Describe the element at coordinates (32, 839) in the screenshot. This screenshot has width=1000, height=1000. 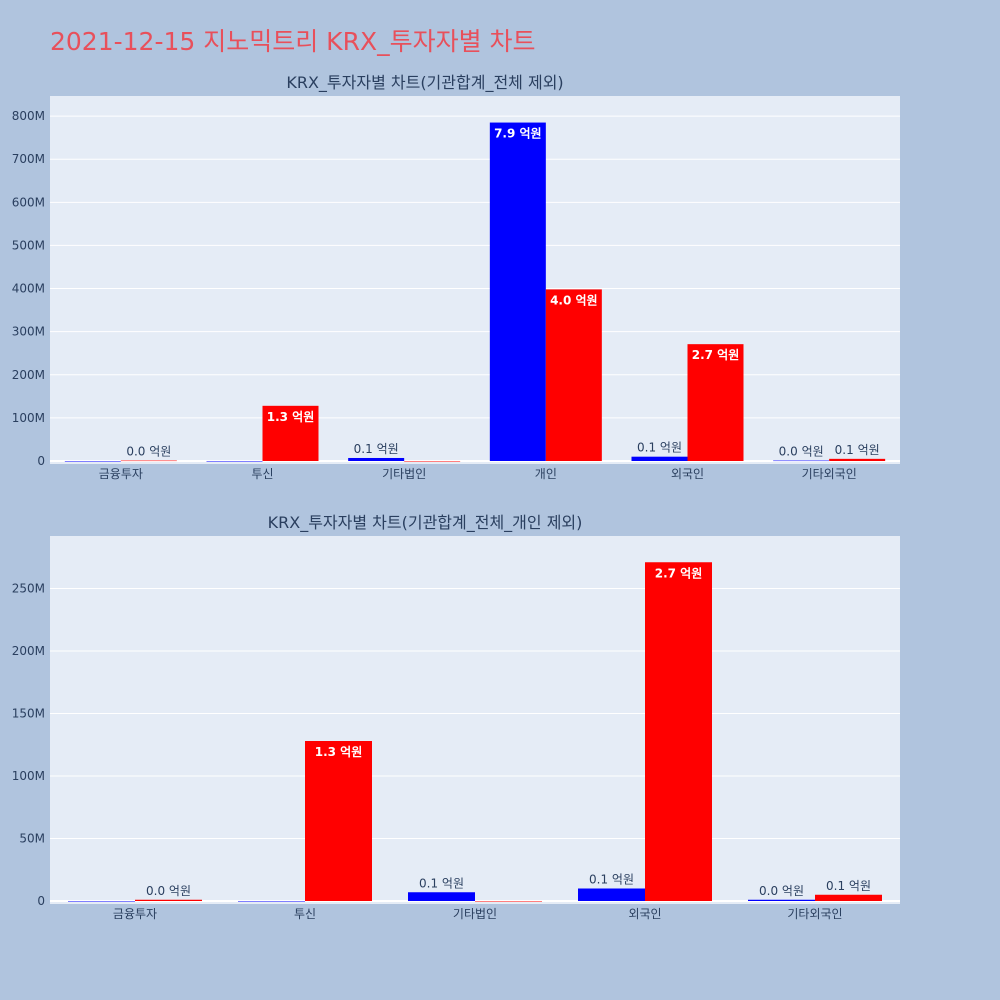
I see `y-tick-label: 50M` at that location.